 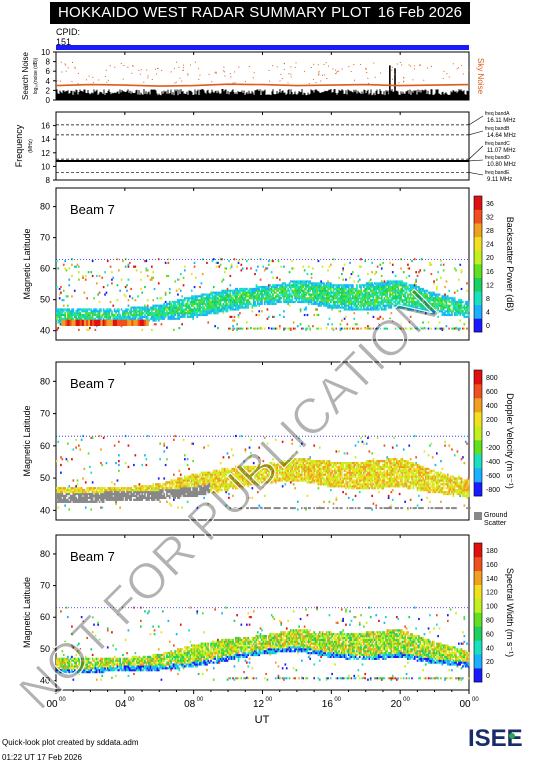 I want to click on radar-ytick-label: 50, so click(x=45, y=300).